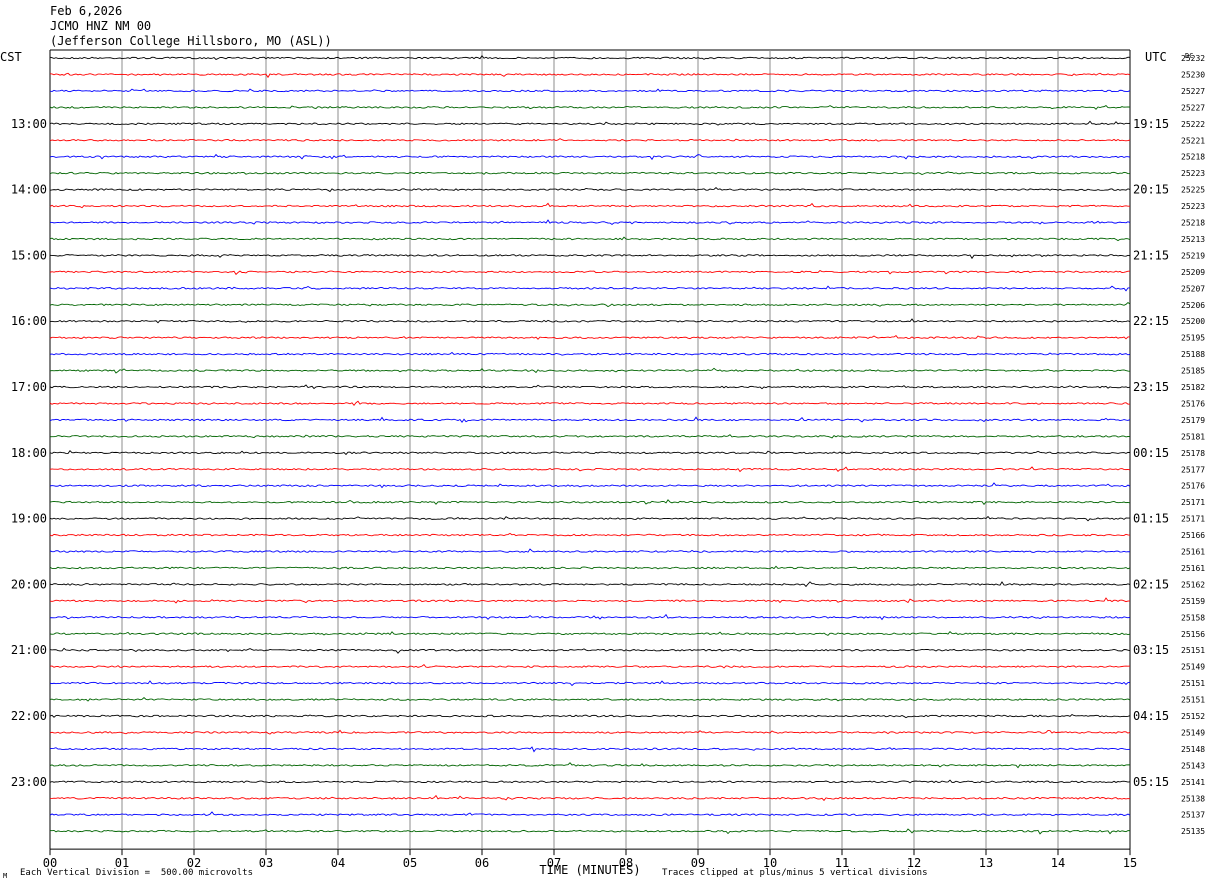 The width and height of the screenshot is (1210, 886). What do you see at coordinates (1151, 650) in the screenshot?
I see `utc-time-label: 03:15` at bounding box center [1151, 650].